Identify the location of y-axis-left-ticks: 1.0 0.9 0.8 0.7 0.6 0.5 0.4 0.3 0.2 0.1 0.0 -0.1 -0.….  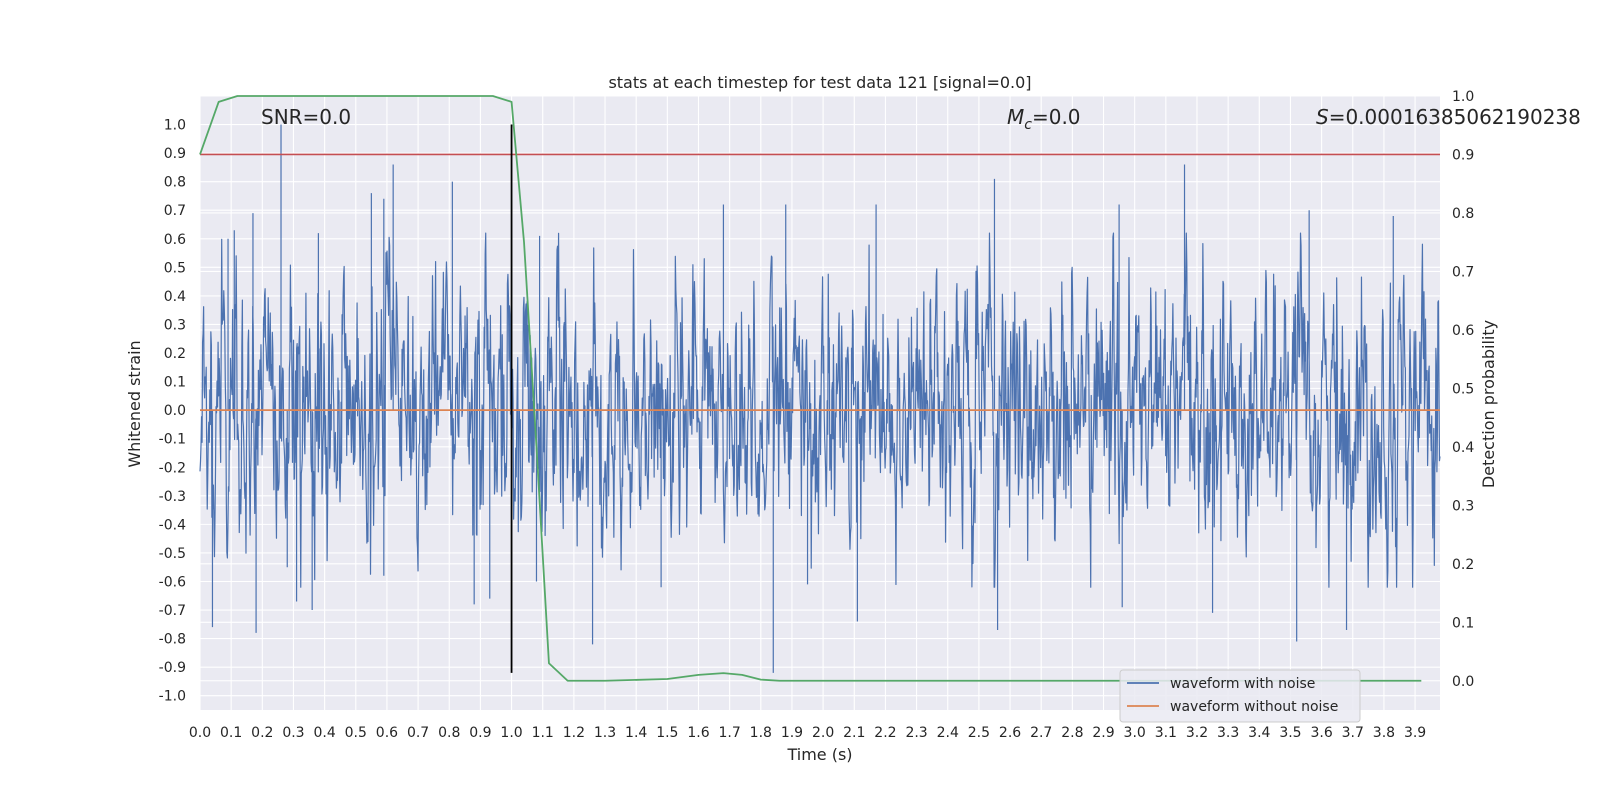
(172, 411).